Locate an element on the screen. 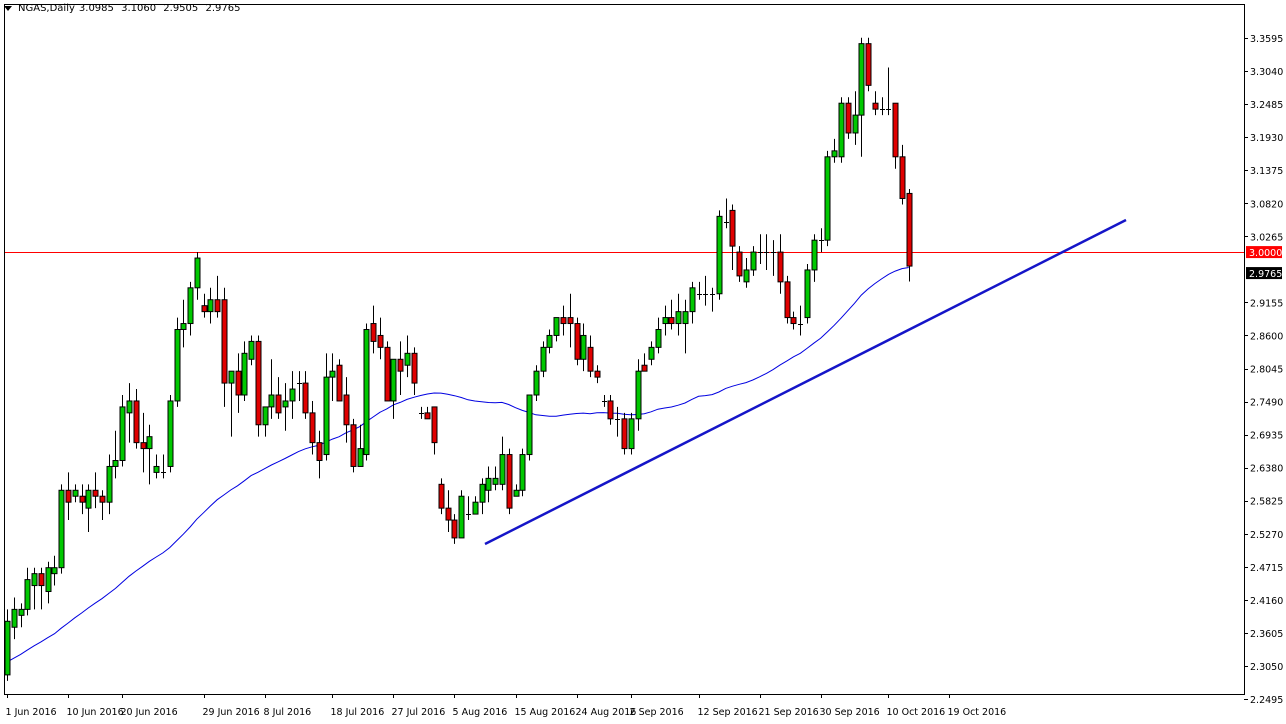 This screenshot has height=724, width=1286. price-tick-label: 2.3605 is located at coordinates (1266, 634).